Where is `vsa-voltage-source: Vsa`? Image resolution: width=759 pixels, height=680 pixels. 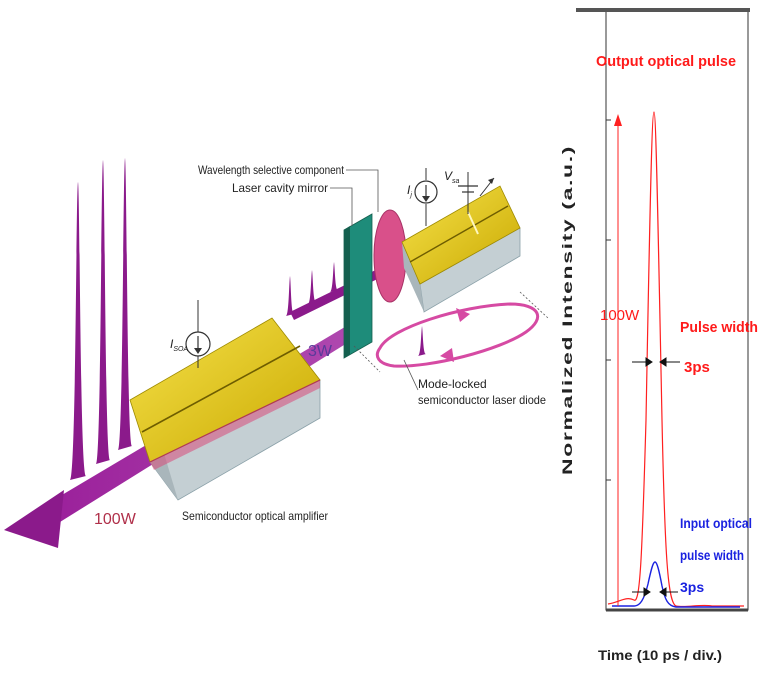
vsa-voltage-source: Vsa is located at coordinates (469, 191).